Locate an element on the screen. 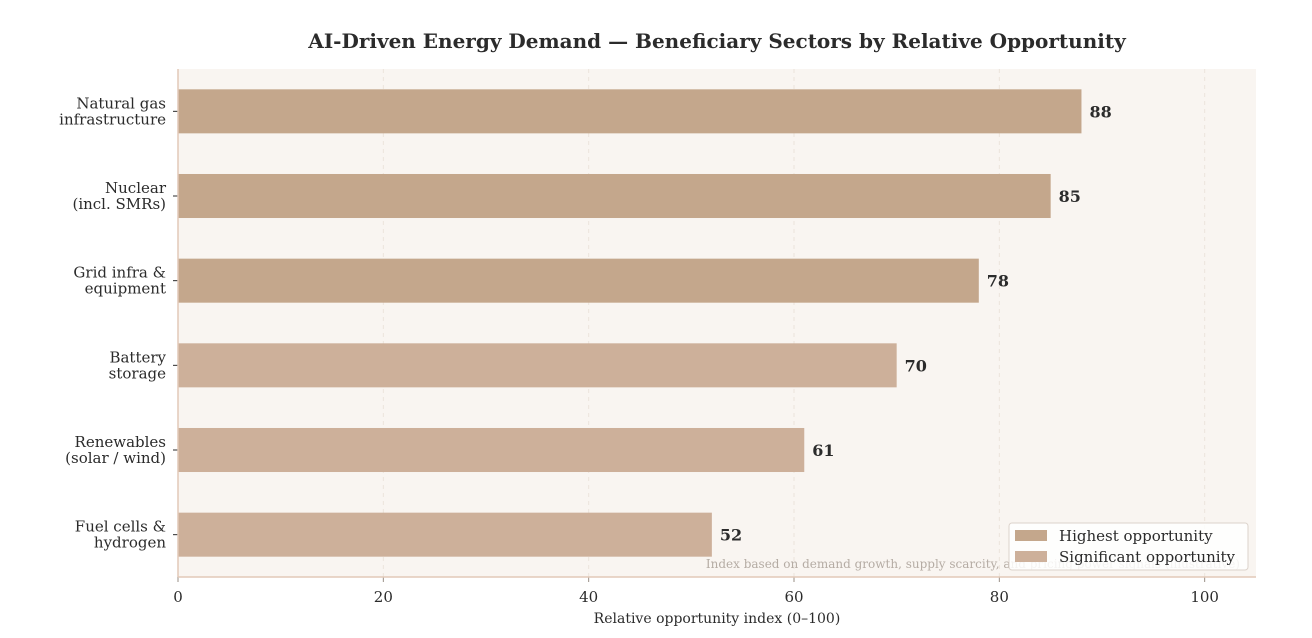 Image resolution: width=1312 pixels, height=638 pixels. y-tick-label: Nuclear (incl. SMRs) is located at coordinates (119, 196).